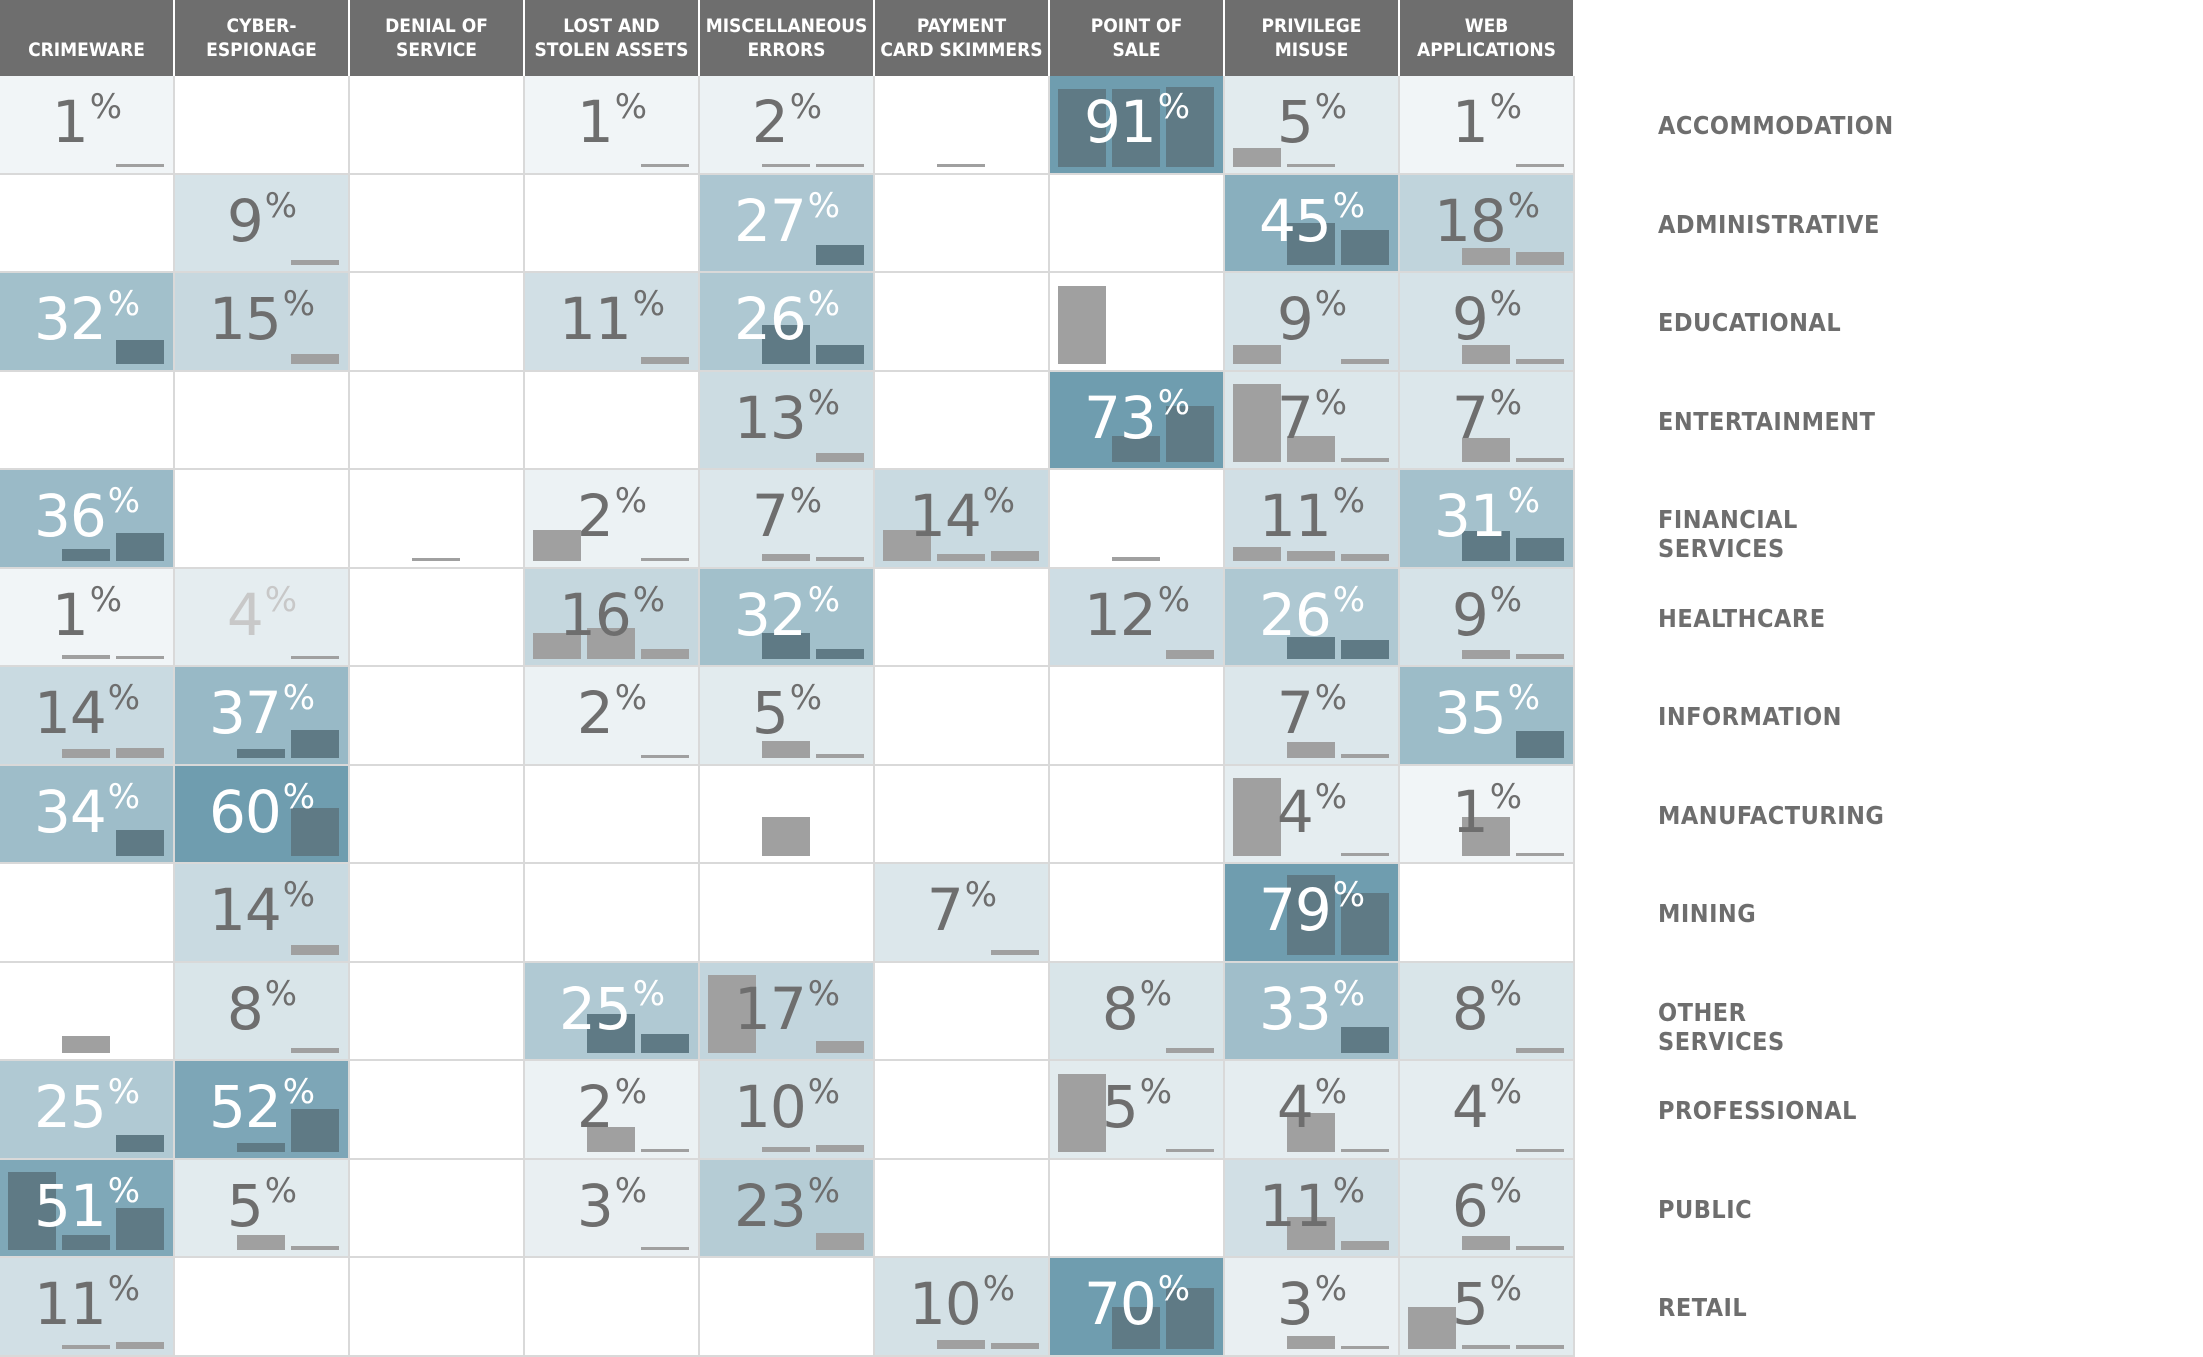  What do you see at coordinates (1136, 1105) in the screenshot?
I see `cell-value: 5%` at bounding box center [1136, 1105].